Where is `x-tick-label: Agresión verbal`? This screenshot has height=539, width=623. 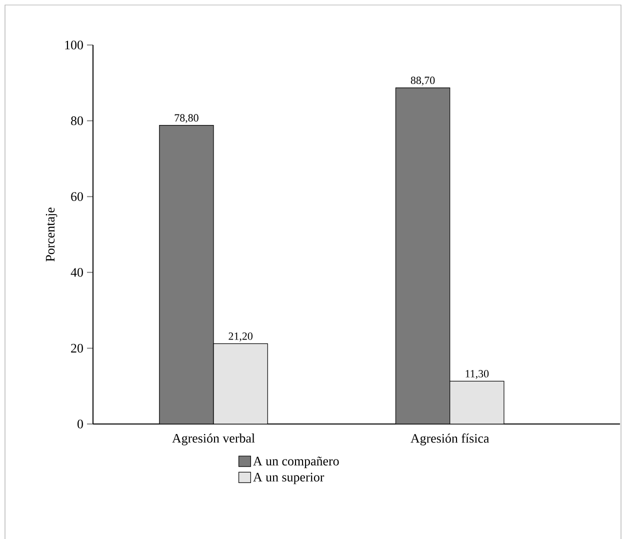 x-tick-label: Agresión verbal is located at coordinates (213, 440).